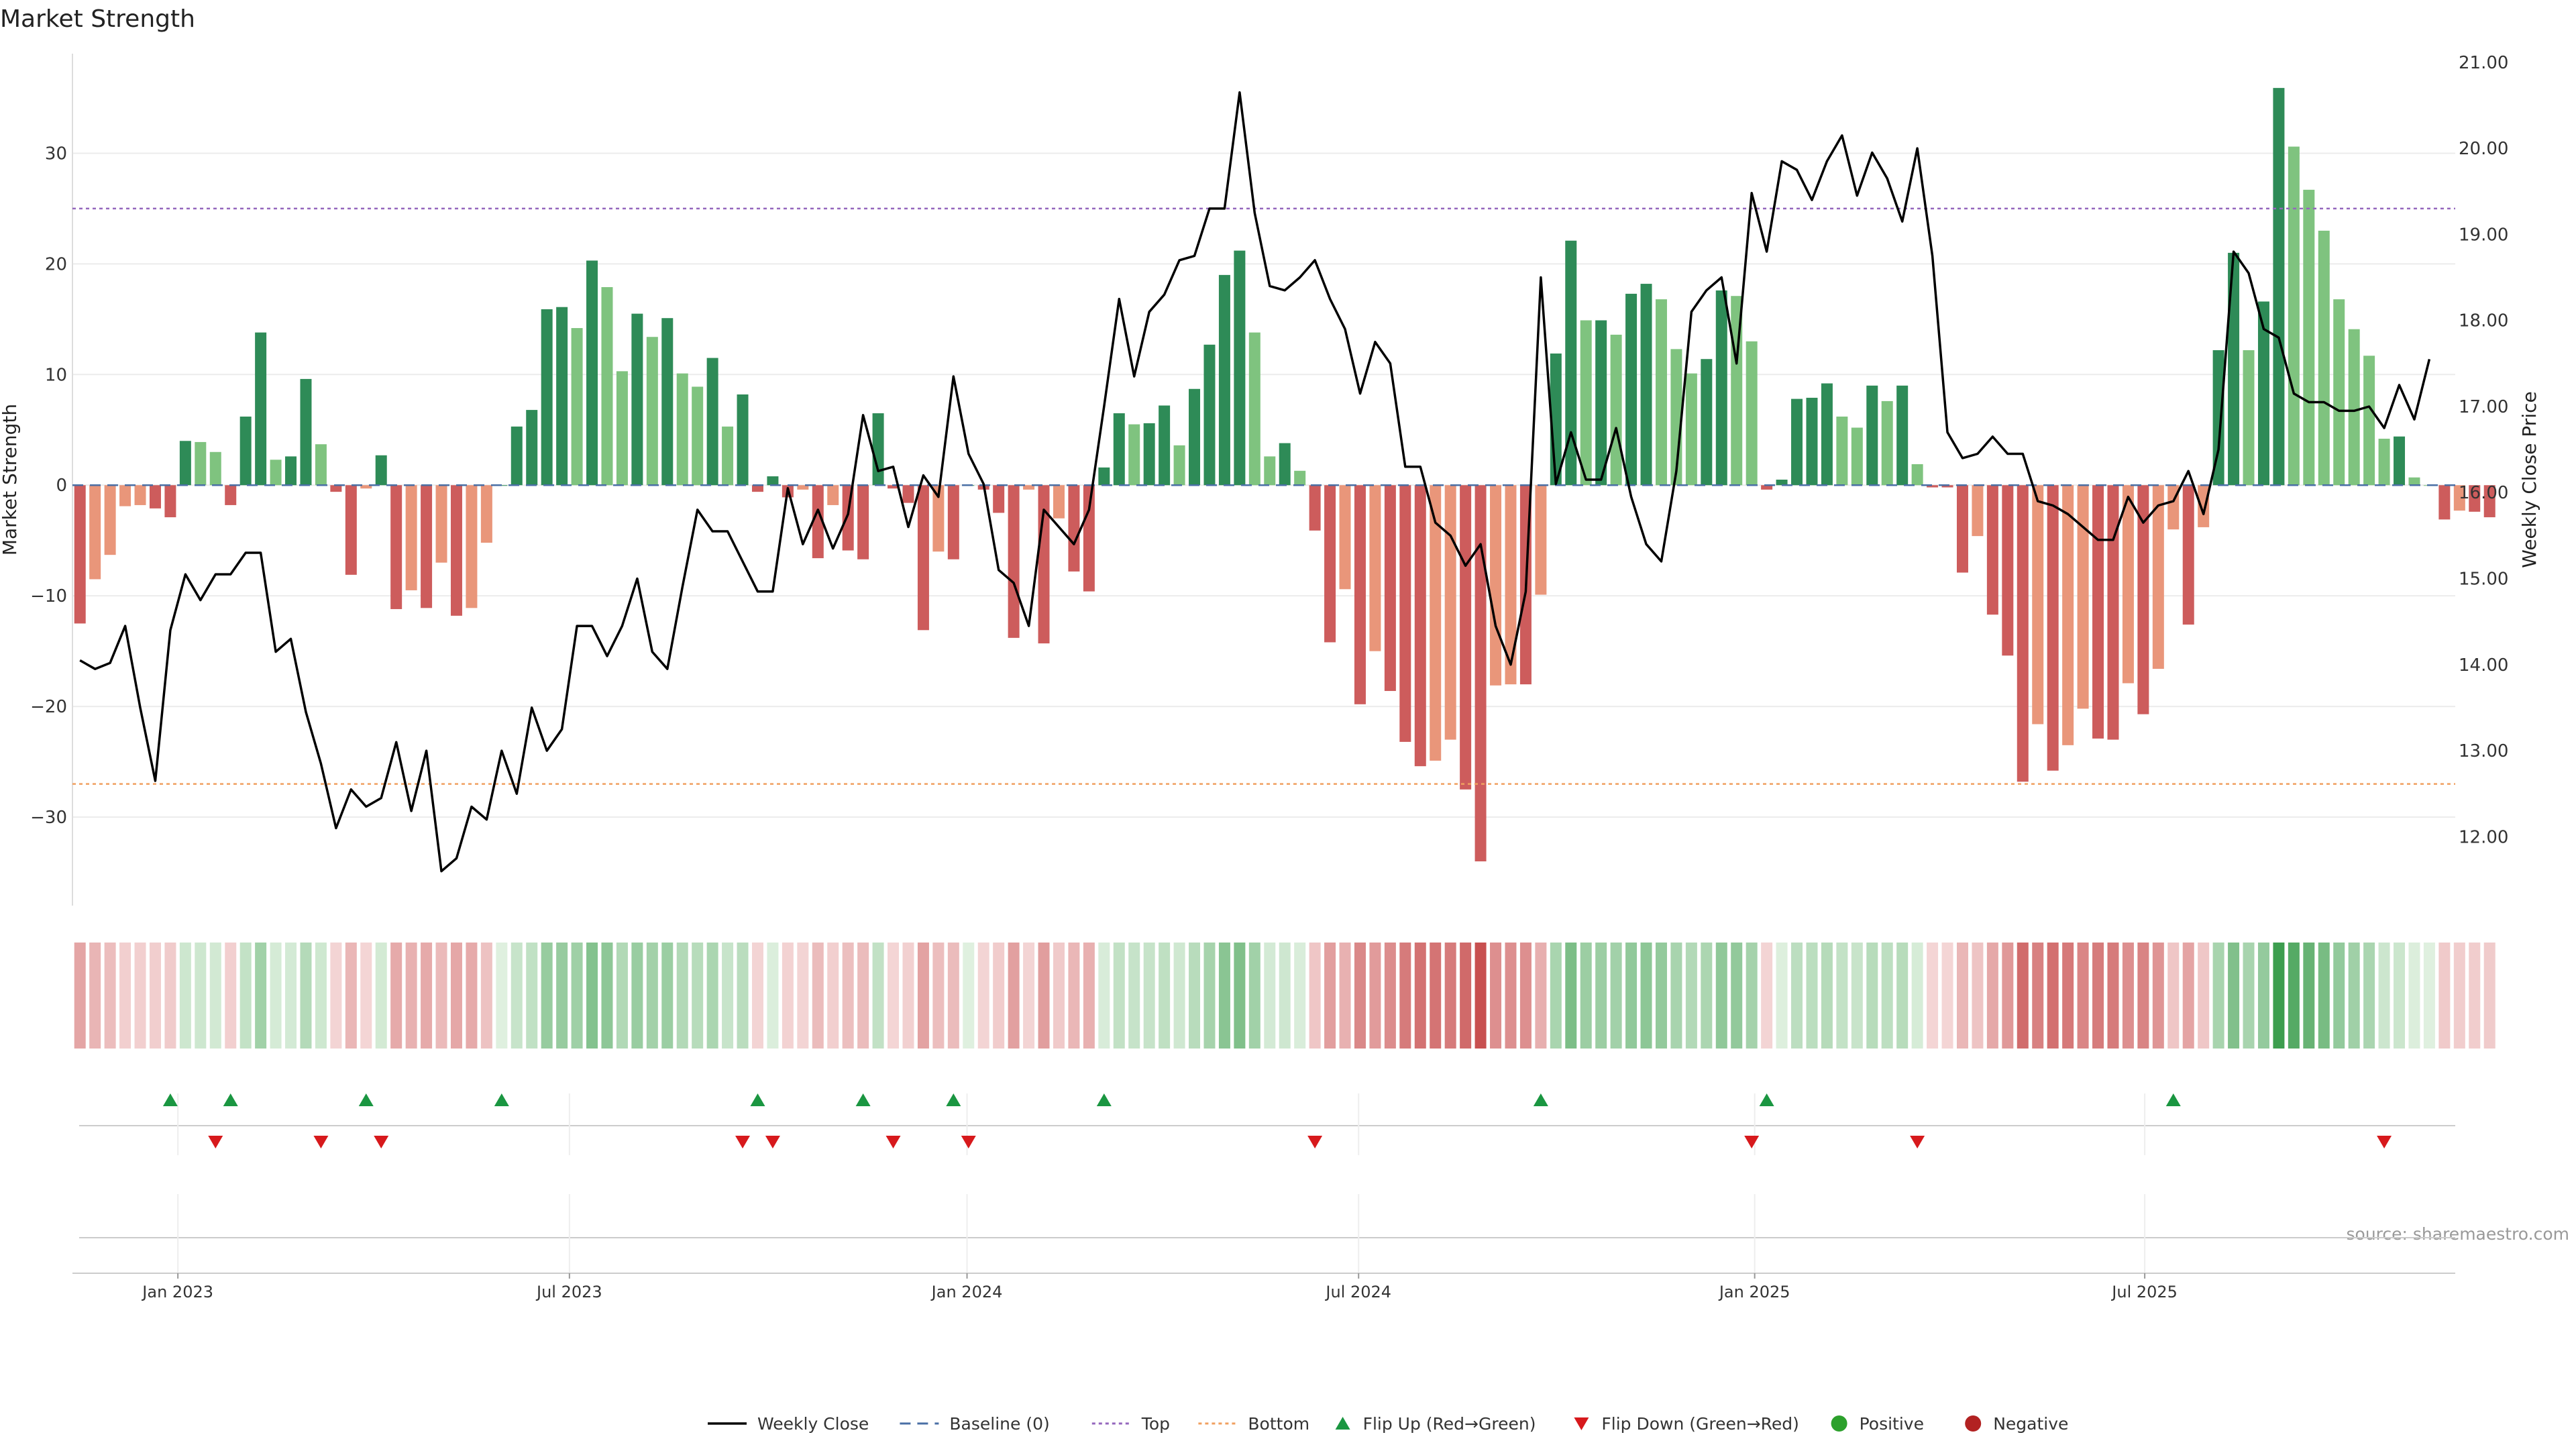 Image resolution: width=2576 pixels, height=1449 pixels. What do you see at coordinates (2529, 479) in the screenshot?
I see `y2-axis-label: Weekly Close Price` at bounding box center [2529, 479].